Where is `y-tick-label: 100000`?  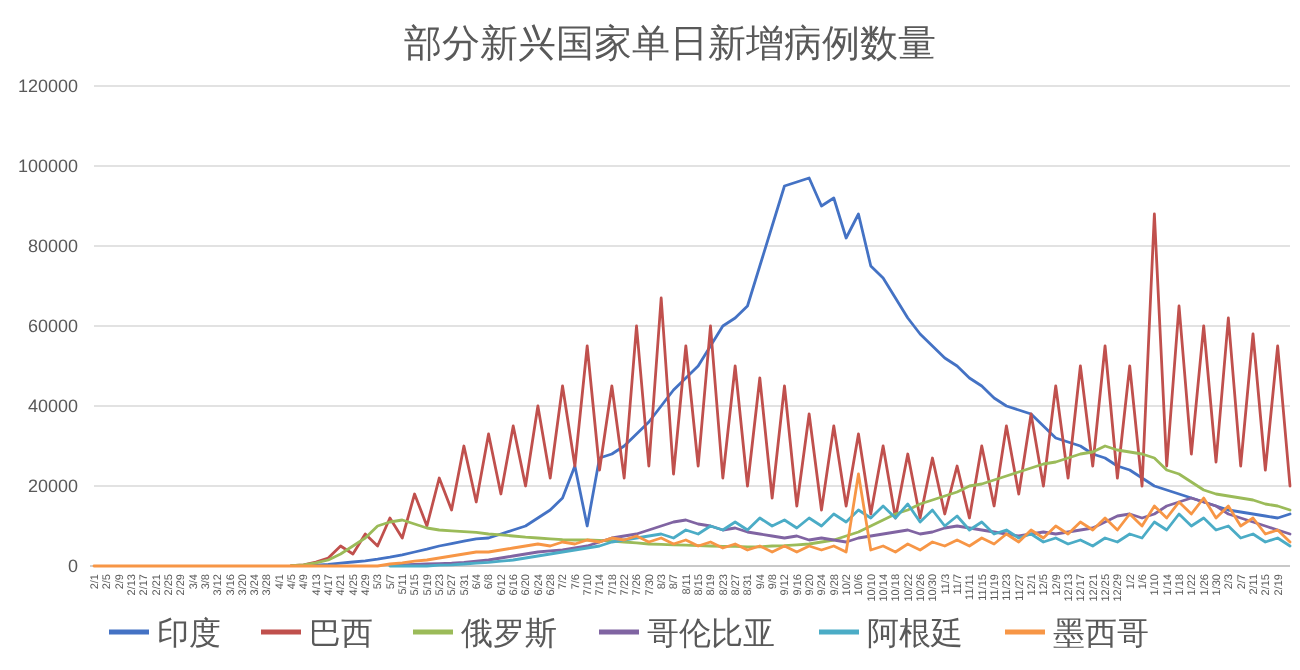 y-tick-label: 100000 is located at coordinates (47, 166).